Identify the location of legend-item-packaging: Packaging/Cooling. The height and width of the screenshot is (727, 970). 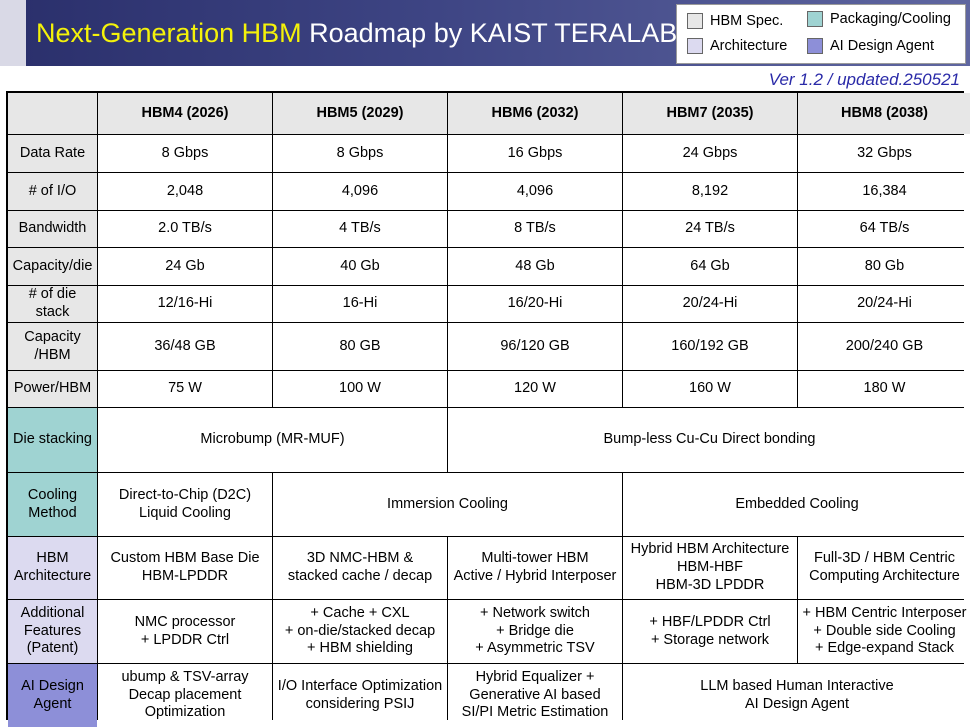
(879, 19).